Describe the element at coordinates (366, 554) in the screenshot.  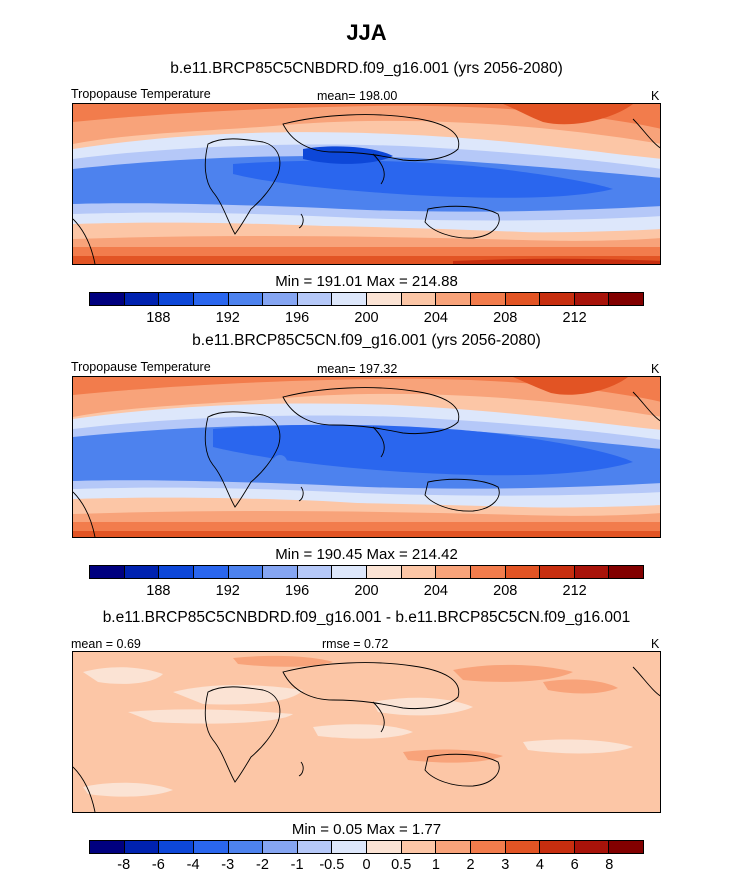
I see `panel-2-stats: Min = 190.45 Max = 214.42` at that location.